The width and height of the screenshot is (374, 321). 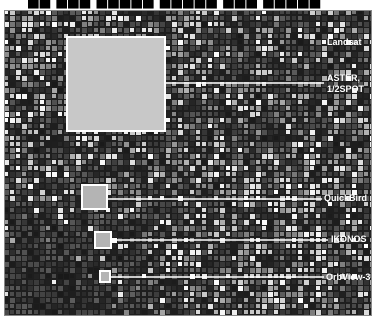 What do you see at coordinates (346, 89) in the screenshot?
I see `aster-label-line2: 1/2SPOT` at bounding box center [346, 89].